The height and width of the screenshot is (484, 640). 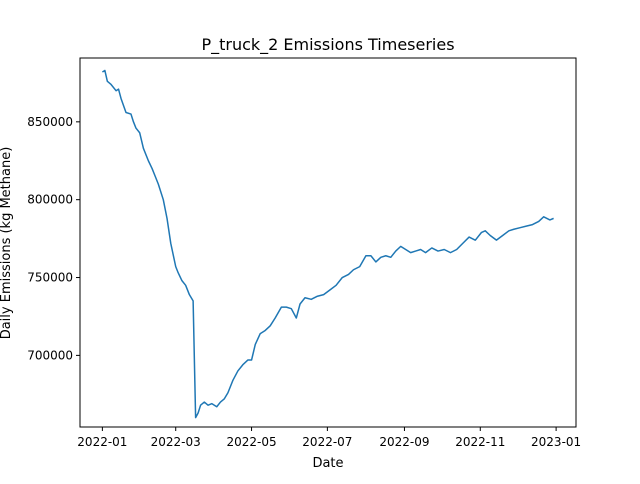 What do you see at coordinates (102, 442) in the screenshot?
I see `x-tick-label: 2022-01` at bounding box center [102, 442].